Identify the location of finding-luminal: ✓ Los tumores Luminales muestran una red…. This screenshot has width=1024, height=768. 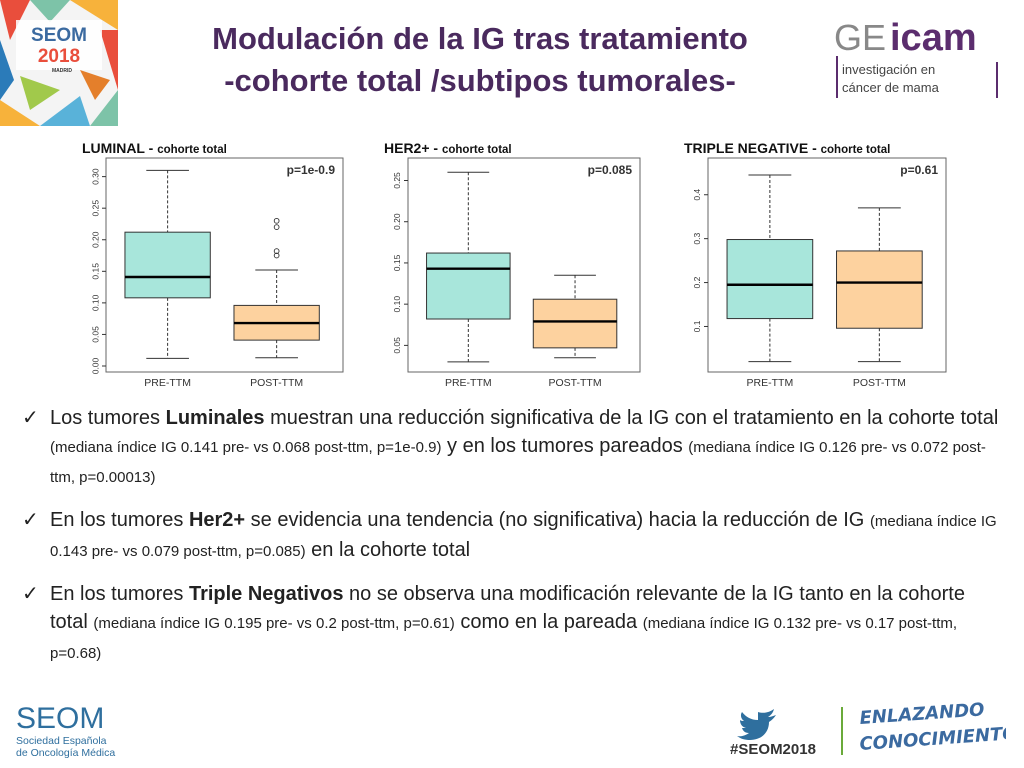
(512, 448).